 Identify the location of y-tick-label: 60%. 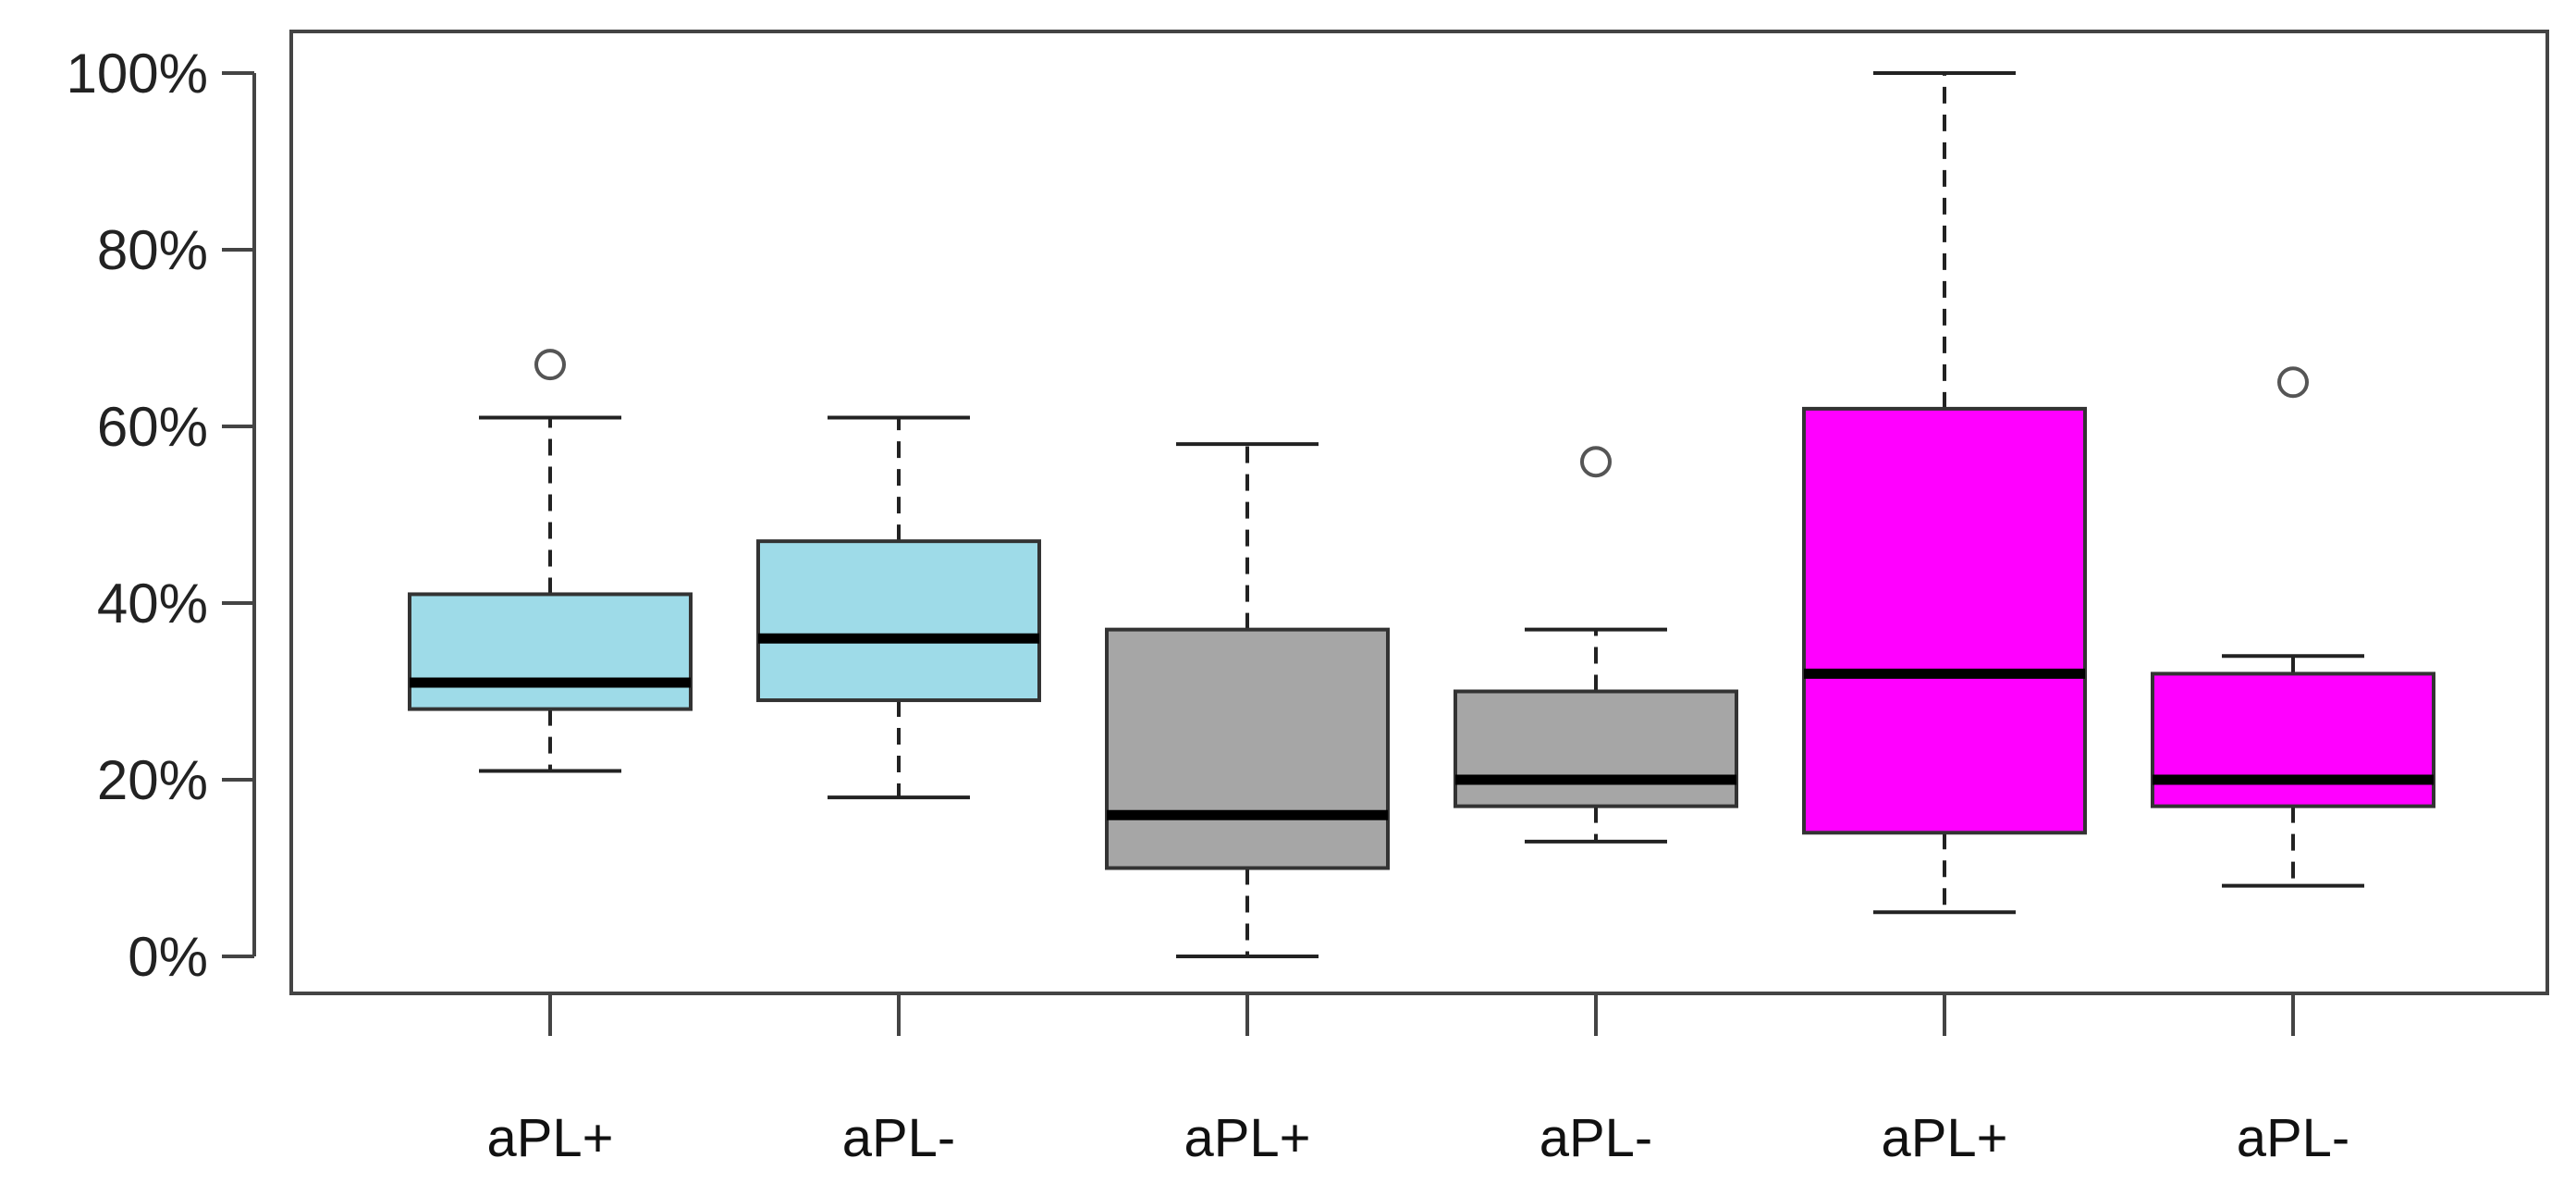
(152, 427).